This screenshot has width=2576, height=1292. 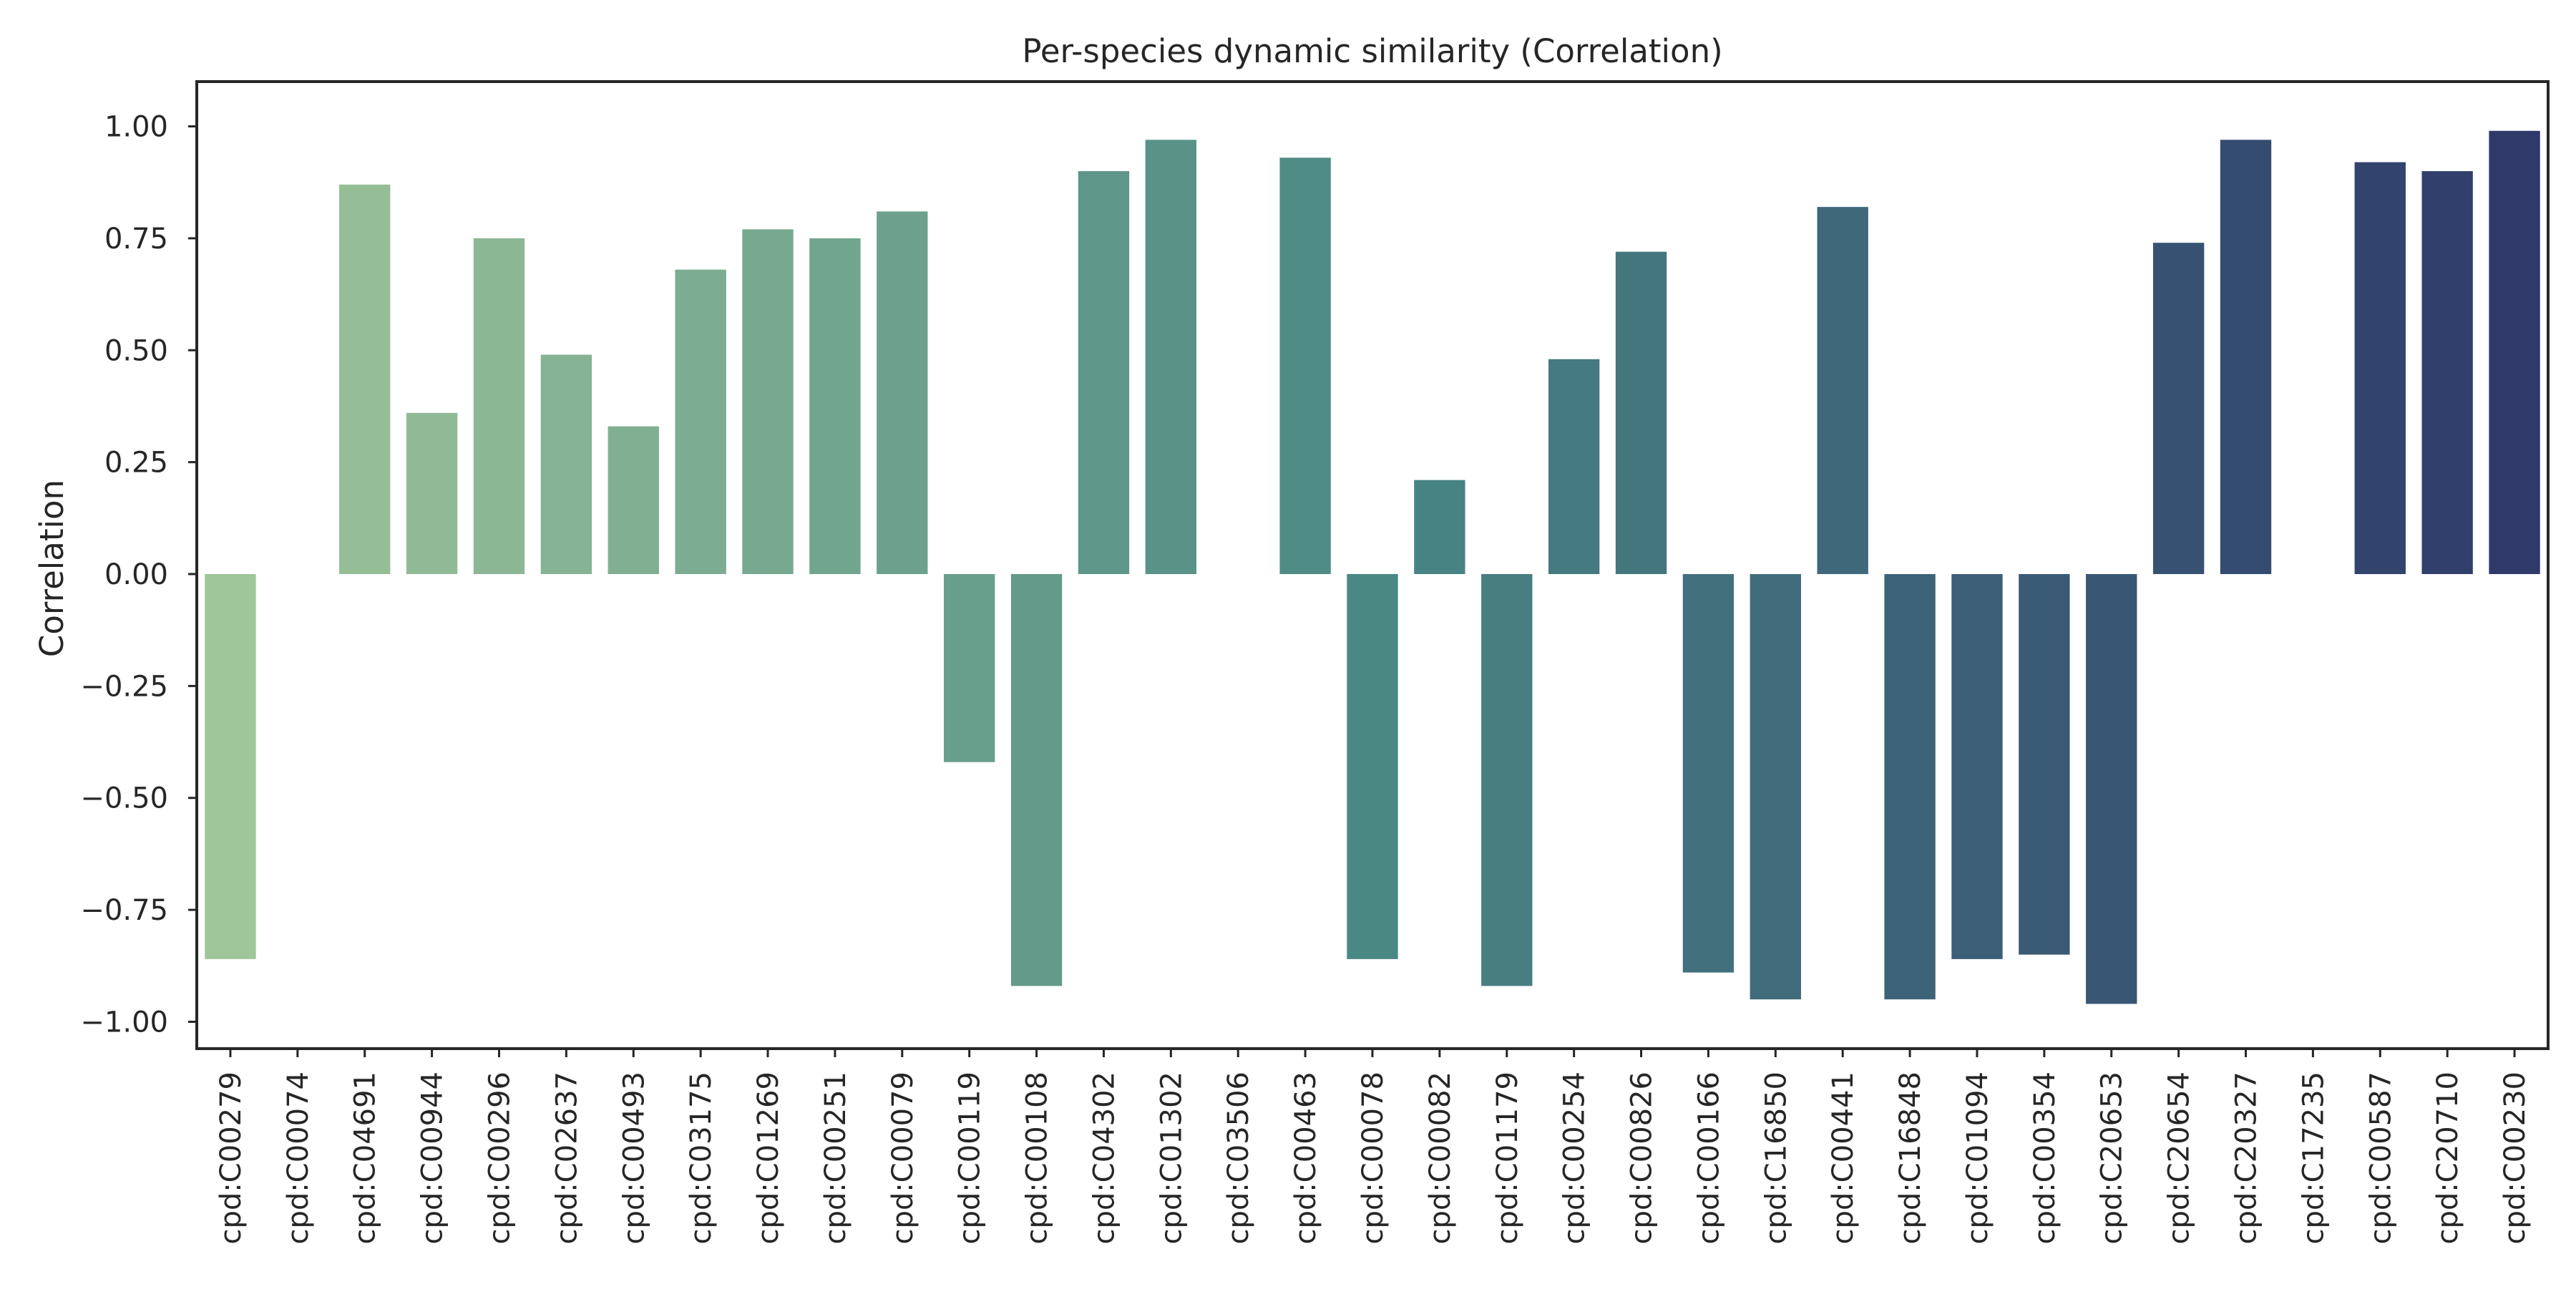 What do you see at coordinates (970, 1158) in the screenshot?
I see `x-tick-label: cpd:C00119` at bounding box center [970, 1158].